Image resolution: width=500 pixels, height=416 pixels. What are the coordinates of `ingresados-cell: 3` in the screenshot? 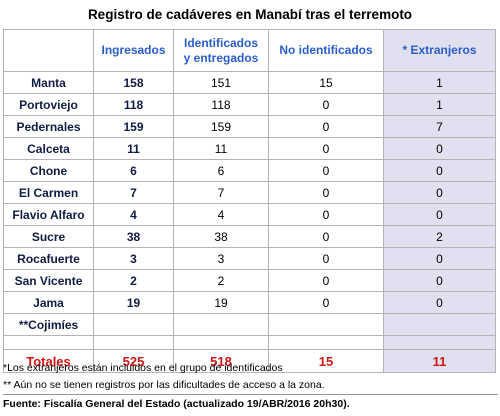 It's located at (133, 258).